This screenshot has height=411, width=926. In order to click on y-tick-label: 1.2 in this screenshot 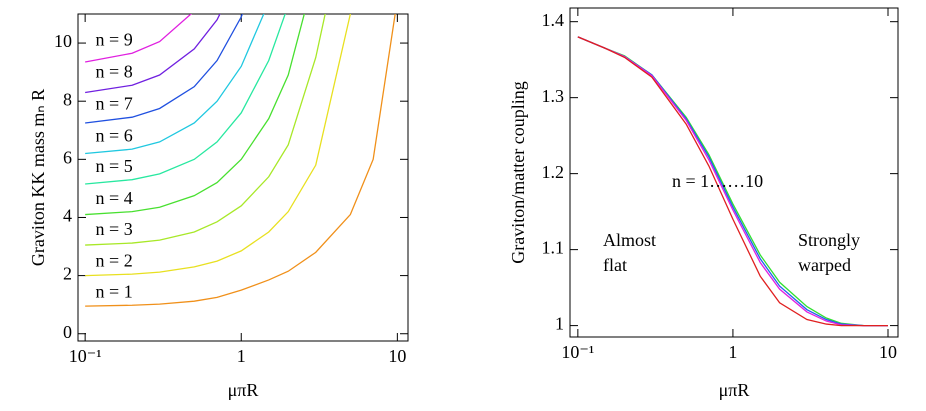, I will do `click(553, 172)`.